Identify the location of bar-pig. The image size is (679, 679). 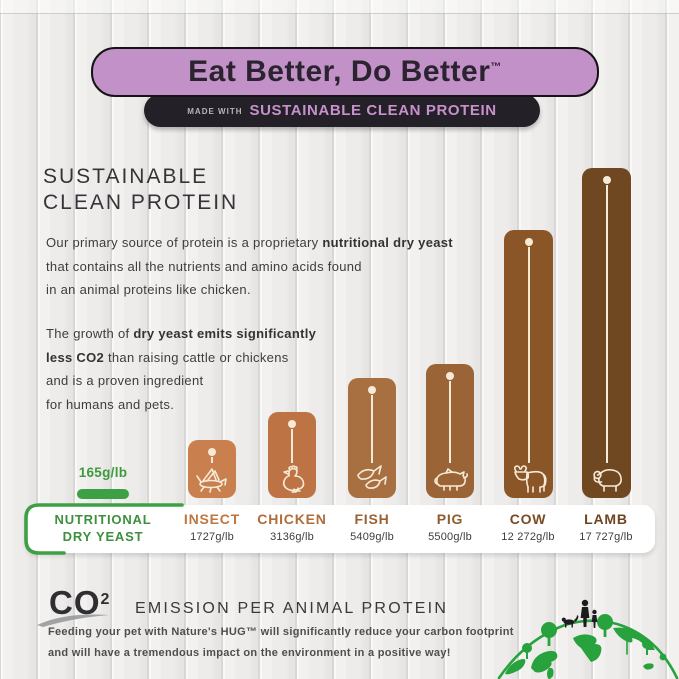
(450, 431).